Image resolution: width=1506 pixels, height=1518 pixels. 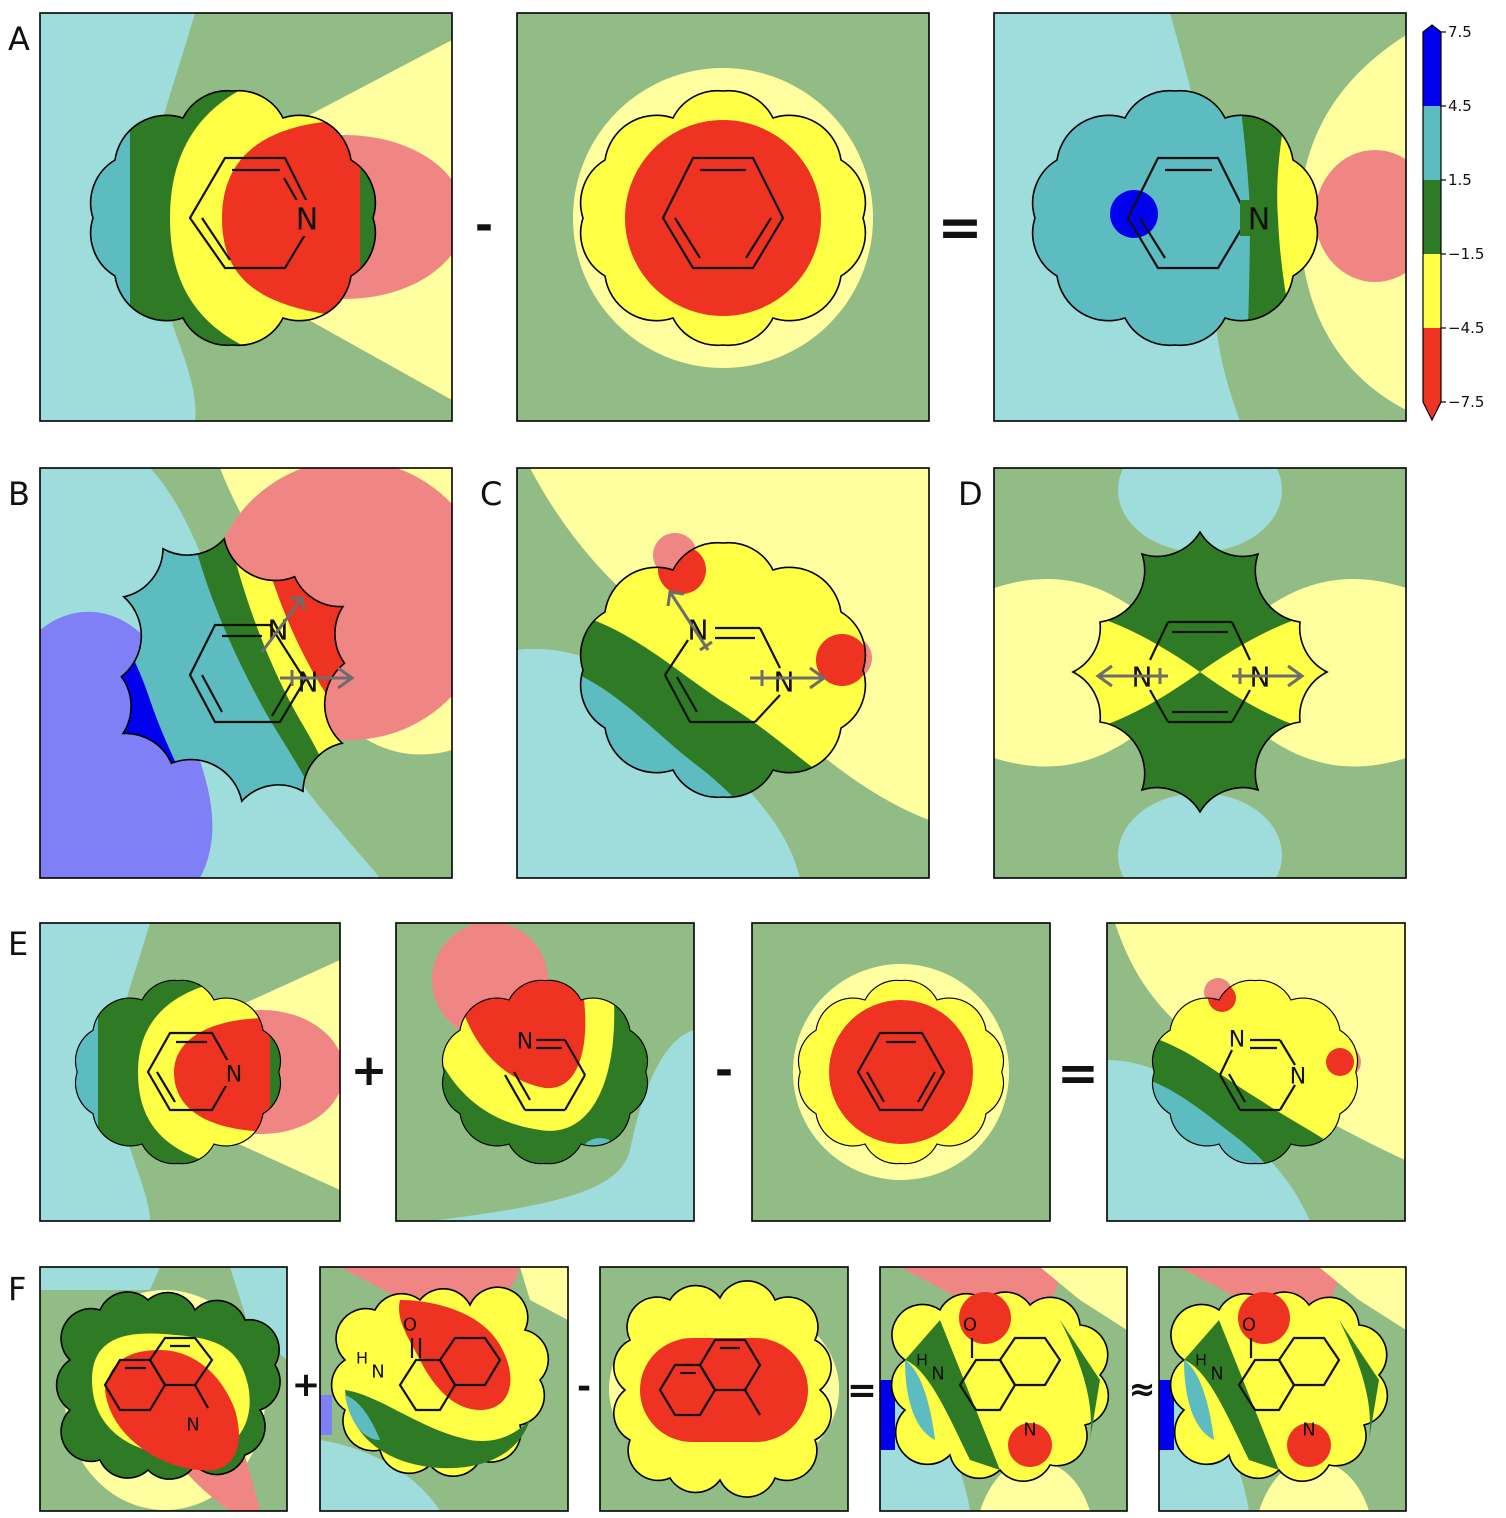 I want to click on panel-e3-benzene, so click(x=901, y=1072).